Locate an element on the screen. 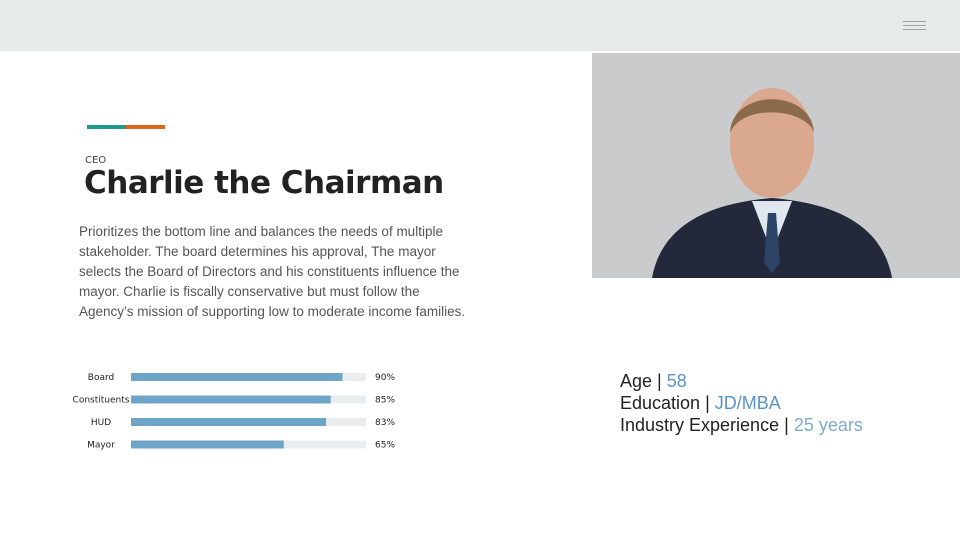  attribute-row: Education | JD/MBA is located at coordinates (741, 403).